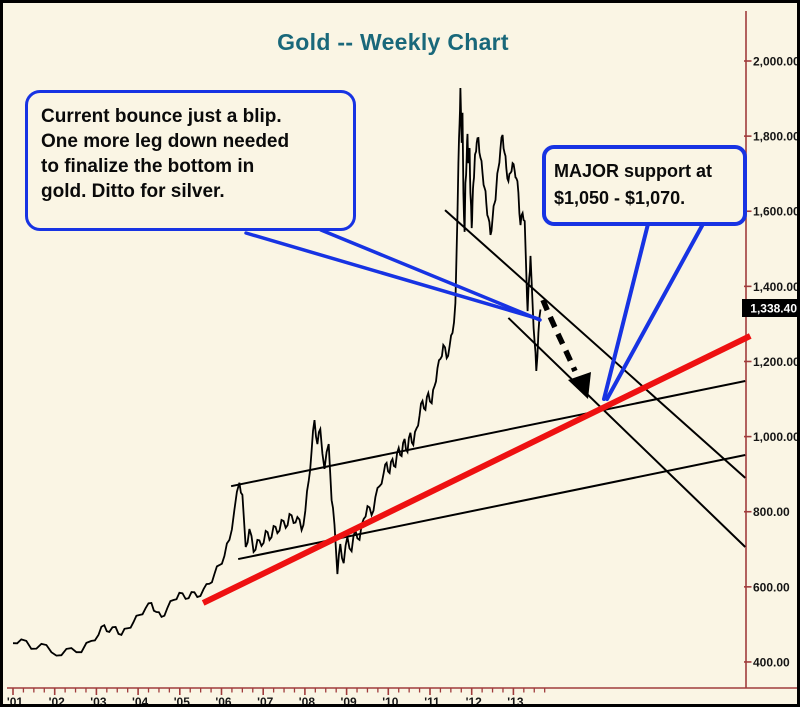 This screenshot has height=707, width=800. I want to click on callout-text-line: Current bounce just a blip., so click(161, 116).